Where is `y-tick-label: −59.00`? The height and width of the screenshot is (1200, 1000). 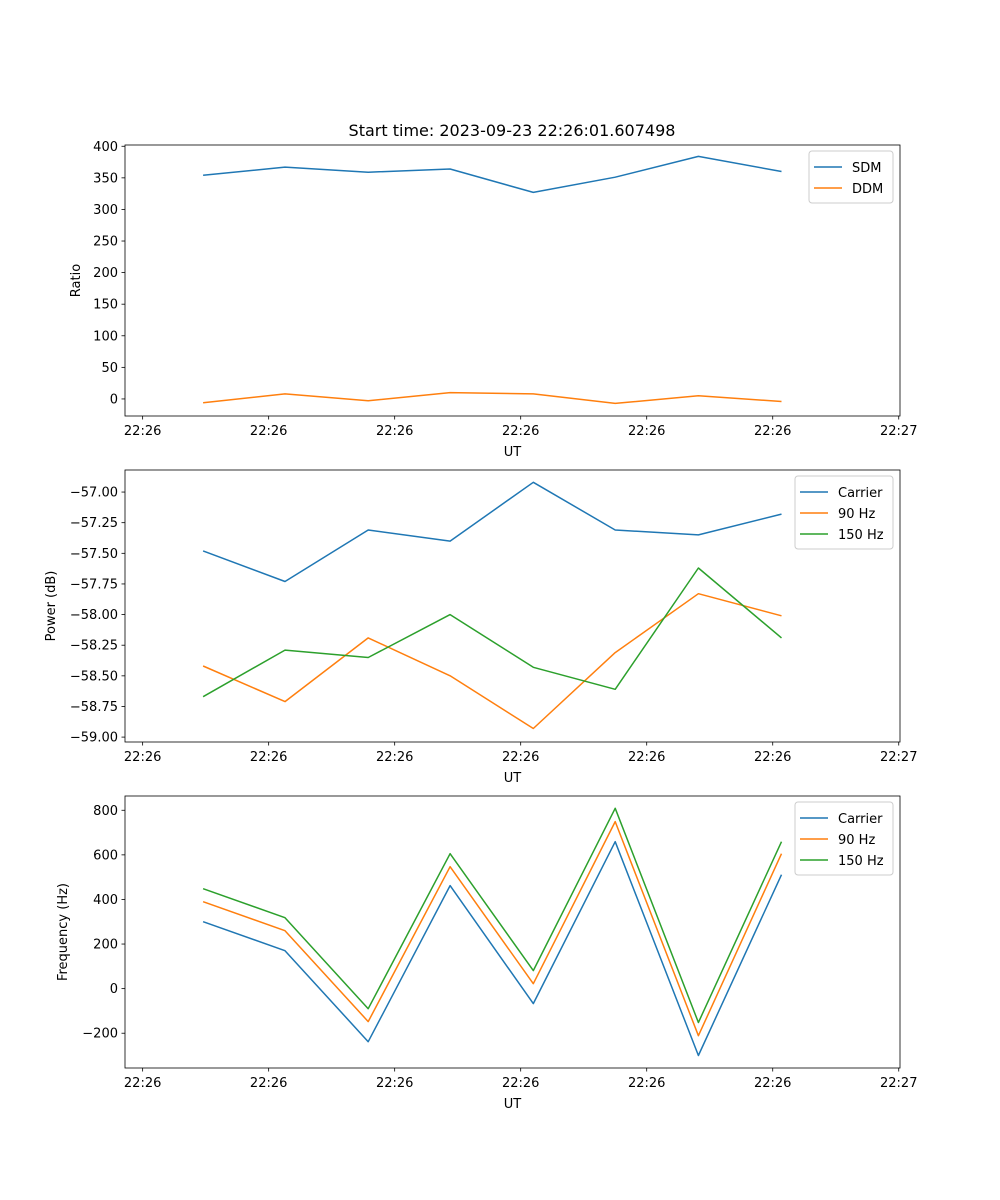 y-tick-label: −59.00 is located at coordinates (94, 738).